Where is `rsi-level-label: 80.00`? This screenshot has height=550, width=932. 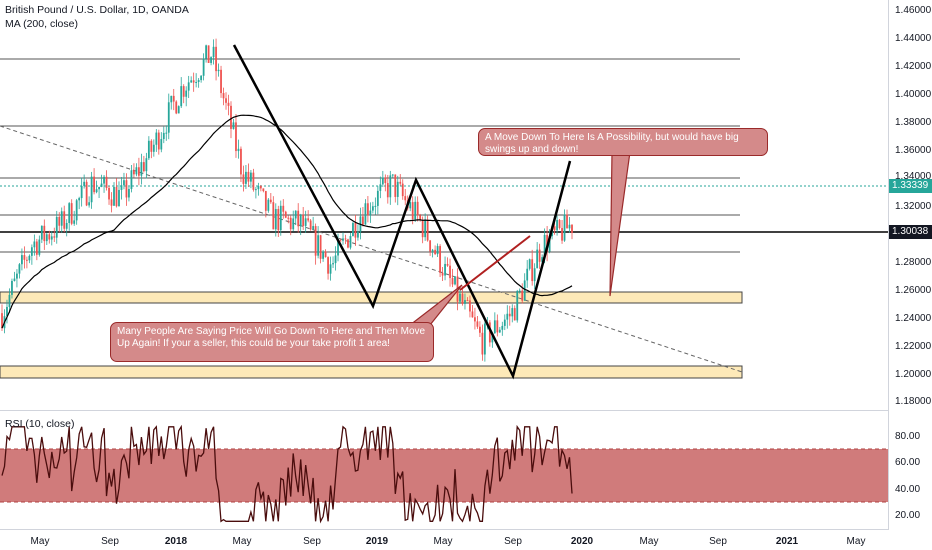 rsi-level-label: 80.00 is located at coordinates (908, 436).